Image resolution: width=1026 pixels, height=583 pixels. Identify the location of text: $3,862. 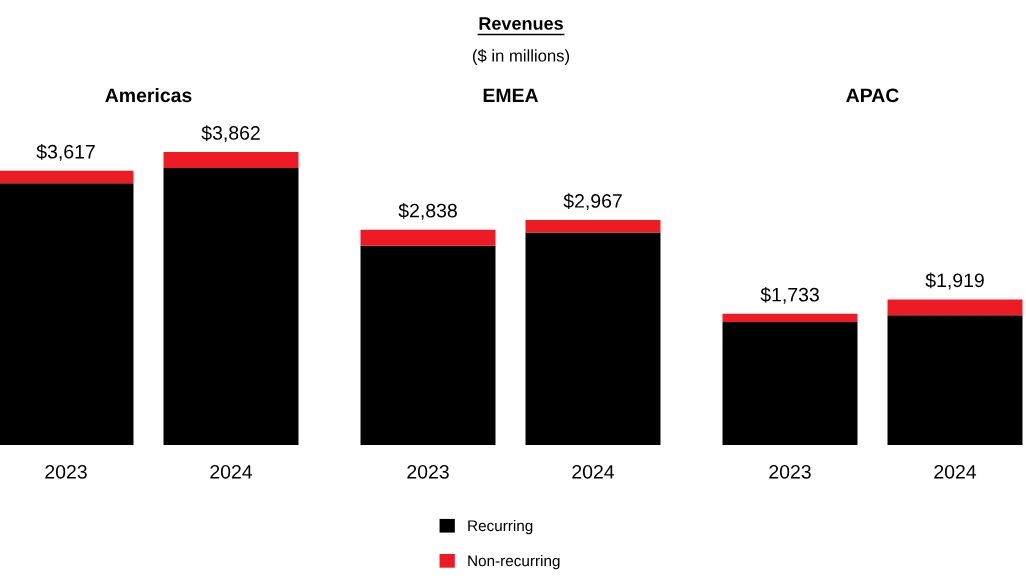
(230, 134).